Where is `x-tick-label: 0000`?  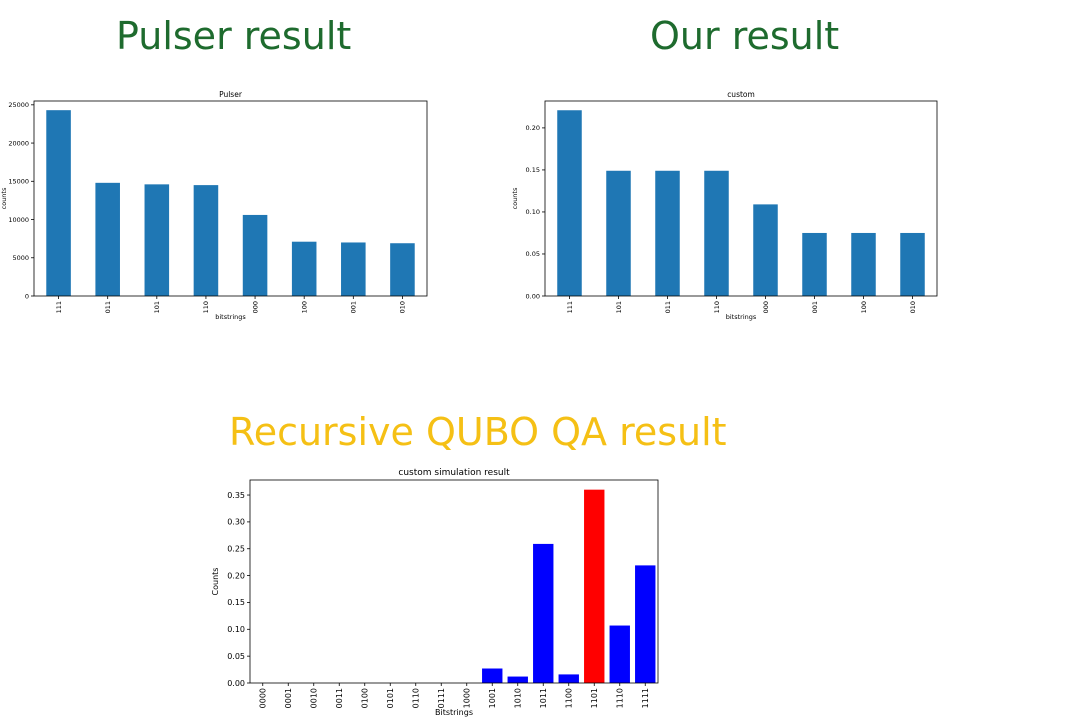 x-tick-label: 0000 is located at coordinates (263, 698).